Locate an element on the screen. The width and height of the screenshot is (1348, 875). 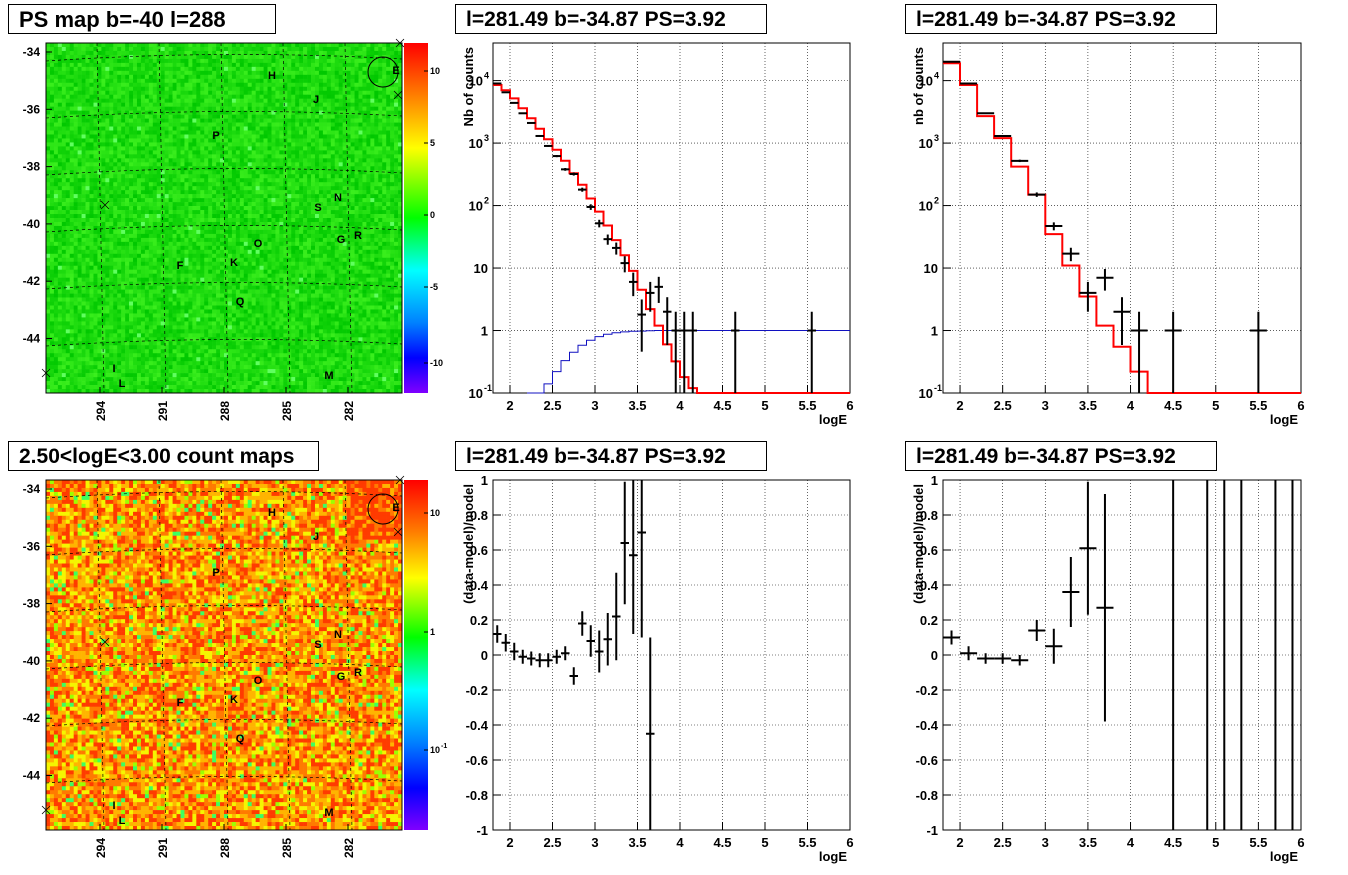
source-label-k: K is located at coordinates (234, 700).